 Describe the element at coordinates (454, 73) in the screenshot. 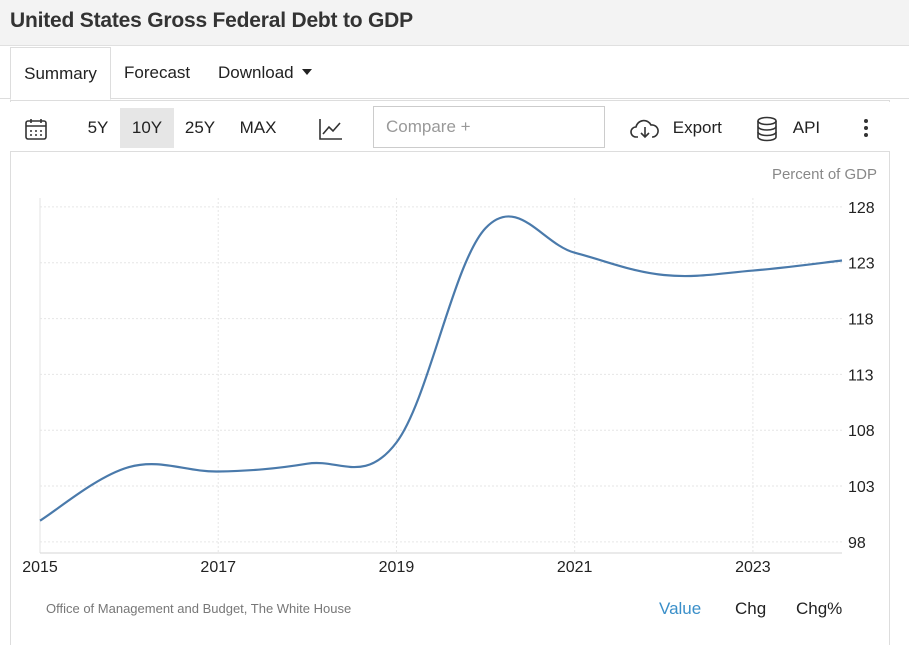

I see `tab-bar: Summary Forecast Download` at that location.